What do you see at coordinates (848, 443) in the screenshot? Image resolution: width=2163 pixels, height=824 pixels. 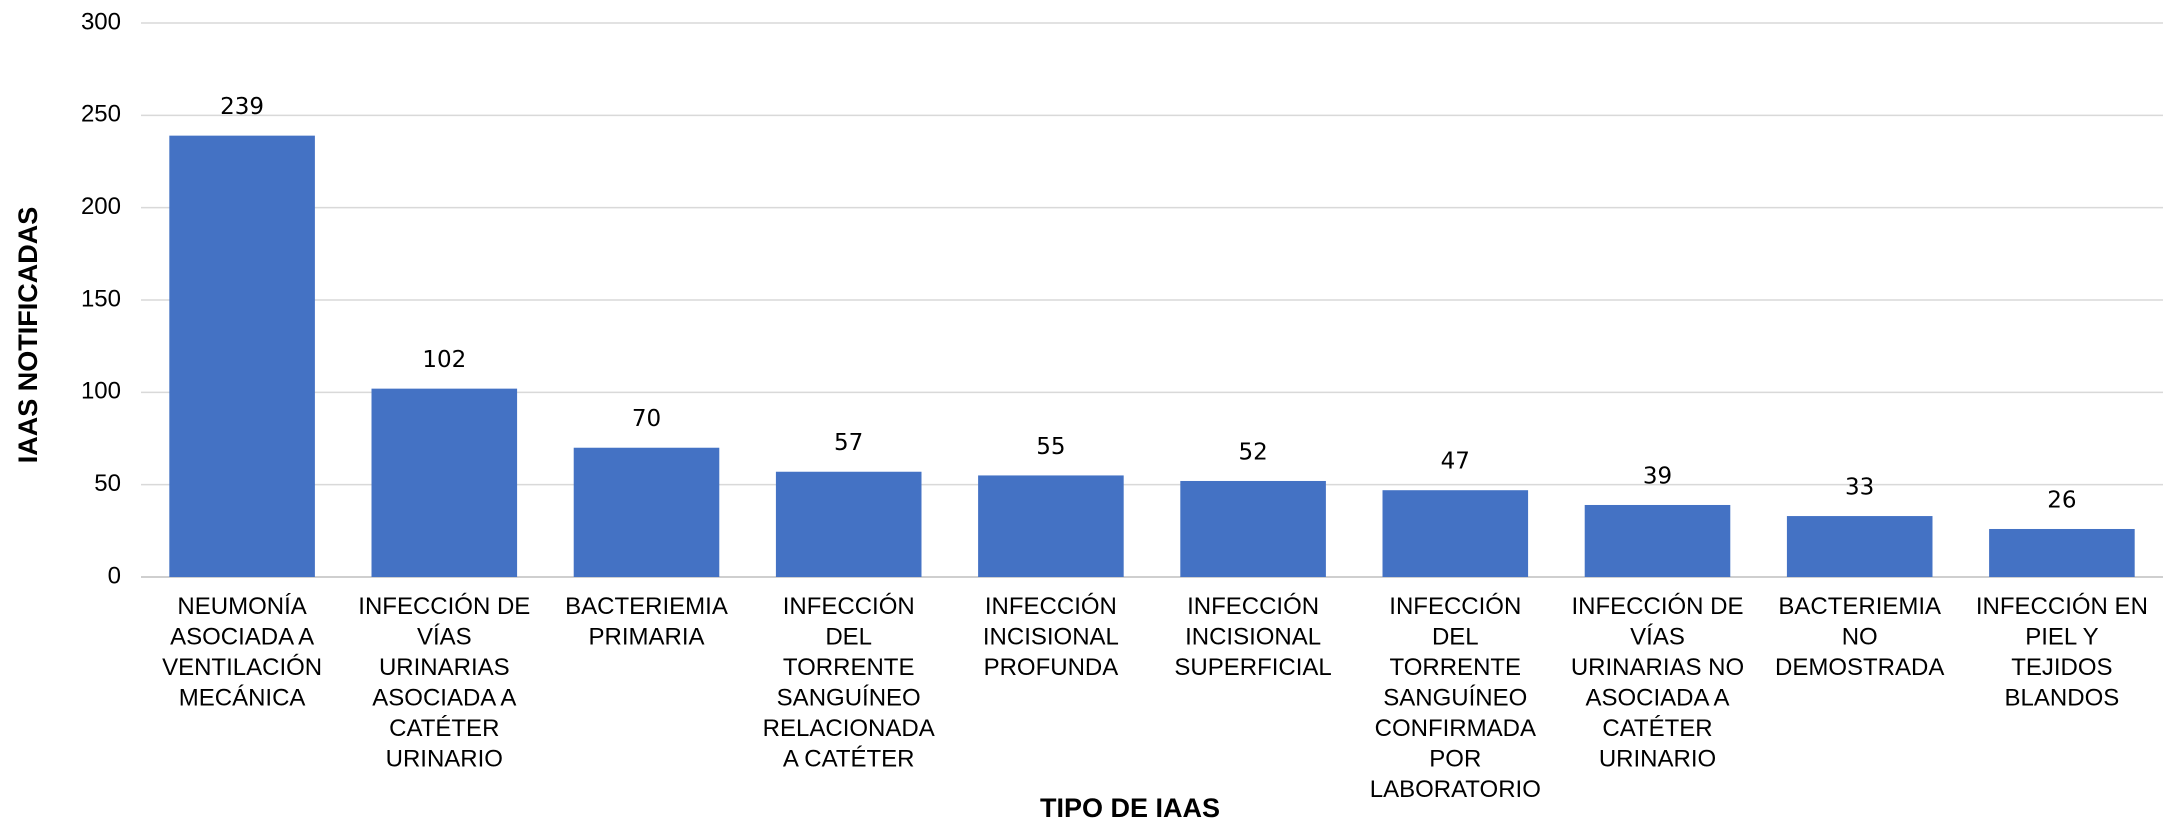 I see `value-label: 57` at bounding box center [848, 443].